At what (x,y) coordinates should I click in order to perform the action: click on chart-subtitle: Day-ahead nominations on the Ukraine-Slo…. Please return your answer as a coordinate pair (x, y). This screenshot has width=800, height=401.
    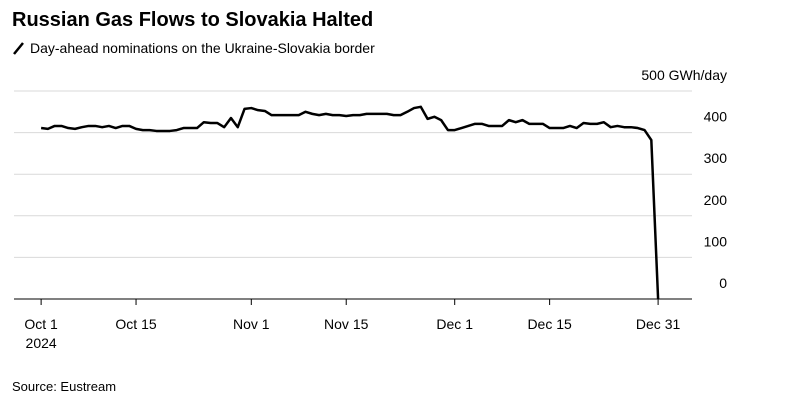
    Looking at the image, I should click on (202, 48).